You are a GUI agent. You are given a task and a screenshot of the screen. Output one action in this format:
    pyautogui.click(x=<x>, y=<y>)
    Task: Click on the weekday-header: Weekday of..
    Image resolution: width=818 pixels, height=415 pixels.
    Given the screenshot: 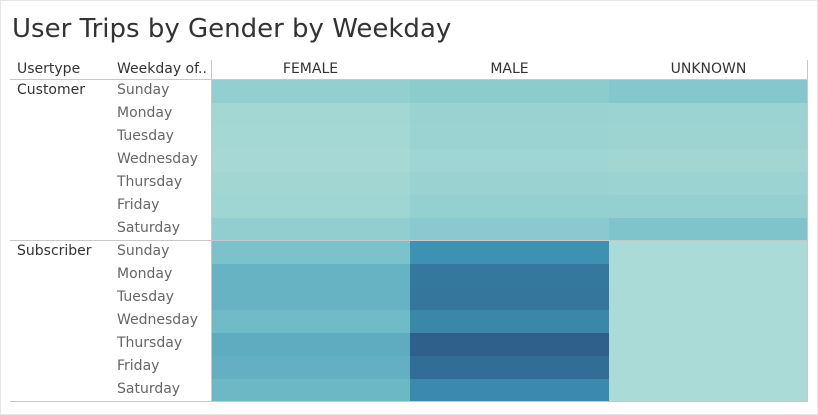 What is the action you would take?
    pyautogui.click(x=162, y=69)
    